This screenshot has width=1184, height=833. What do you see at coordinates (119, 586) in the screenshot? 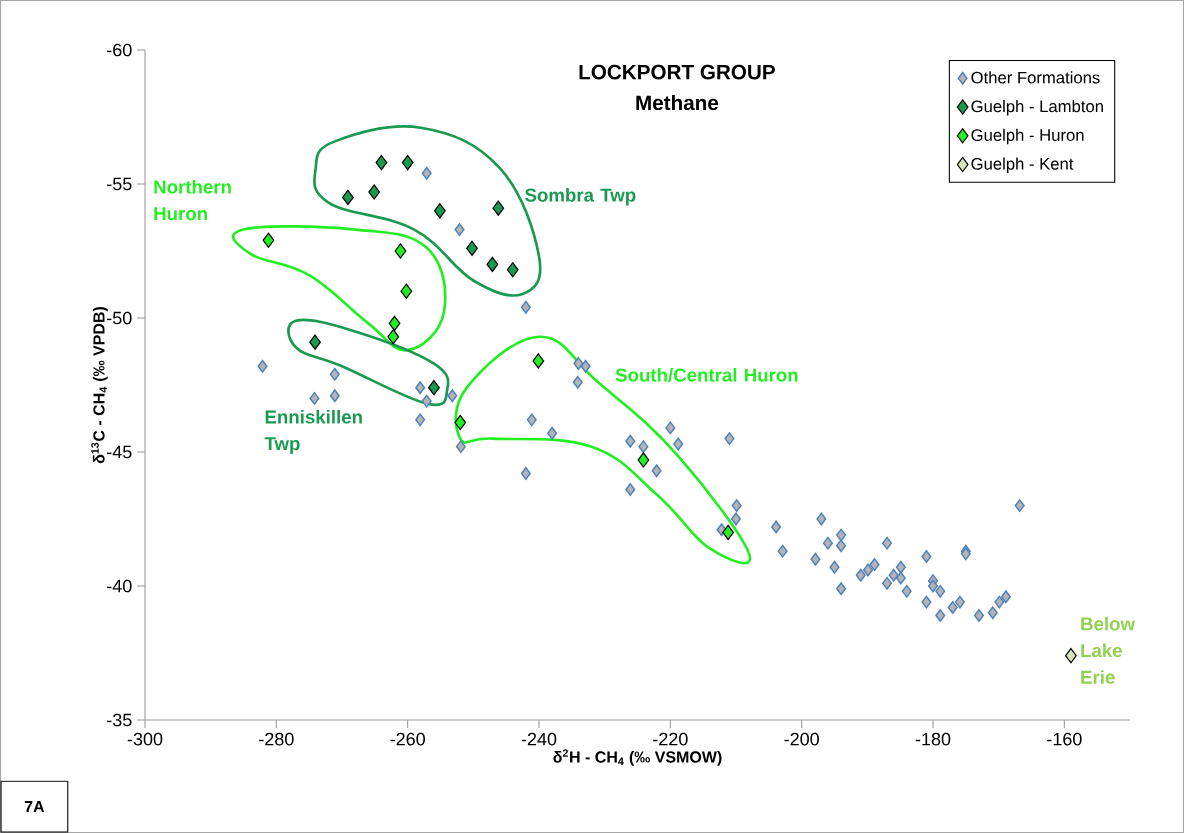
I see `y-tick-label: -40` at bounding box center [119, 586].